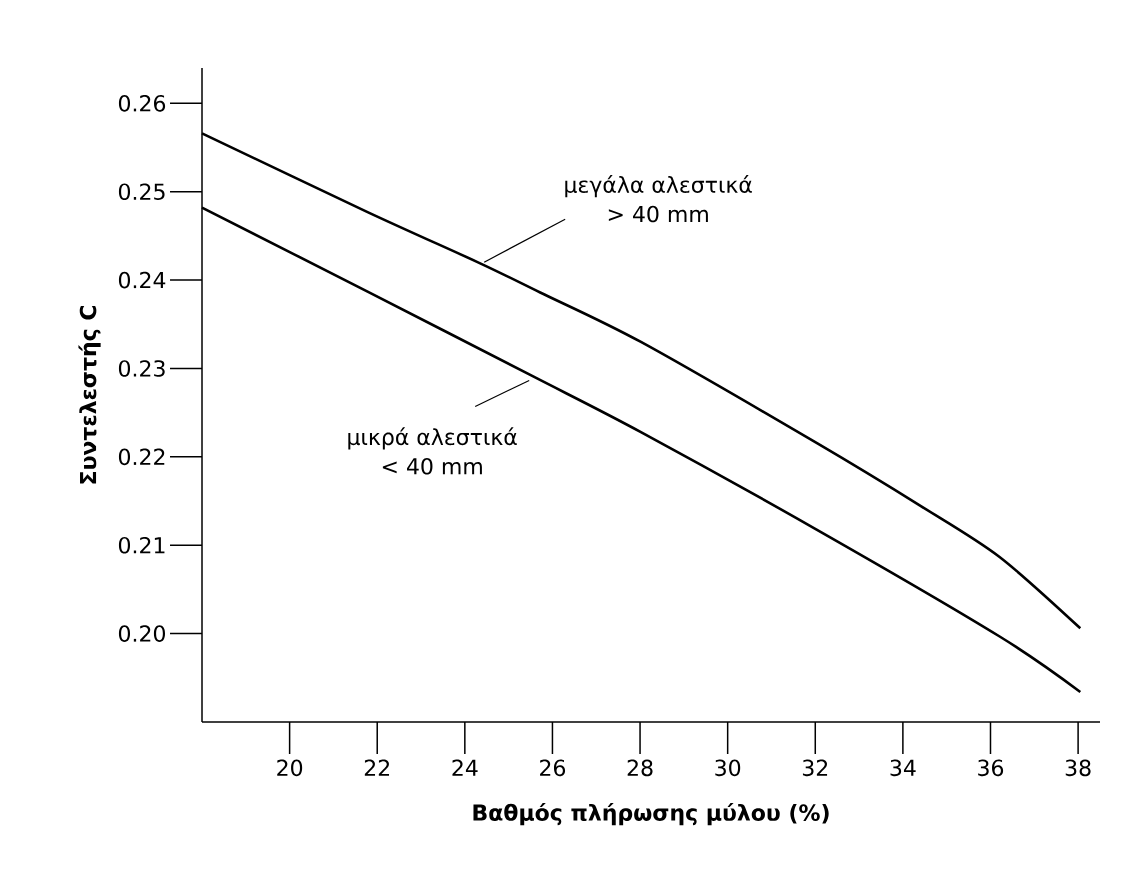 The width and height of the screenshot is (1124, 880). What do you see at coordinates (1078, 768) in the screenshot?
I see `x-tick-label: 38` at bounding box center [1078, 768].